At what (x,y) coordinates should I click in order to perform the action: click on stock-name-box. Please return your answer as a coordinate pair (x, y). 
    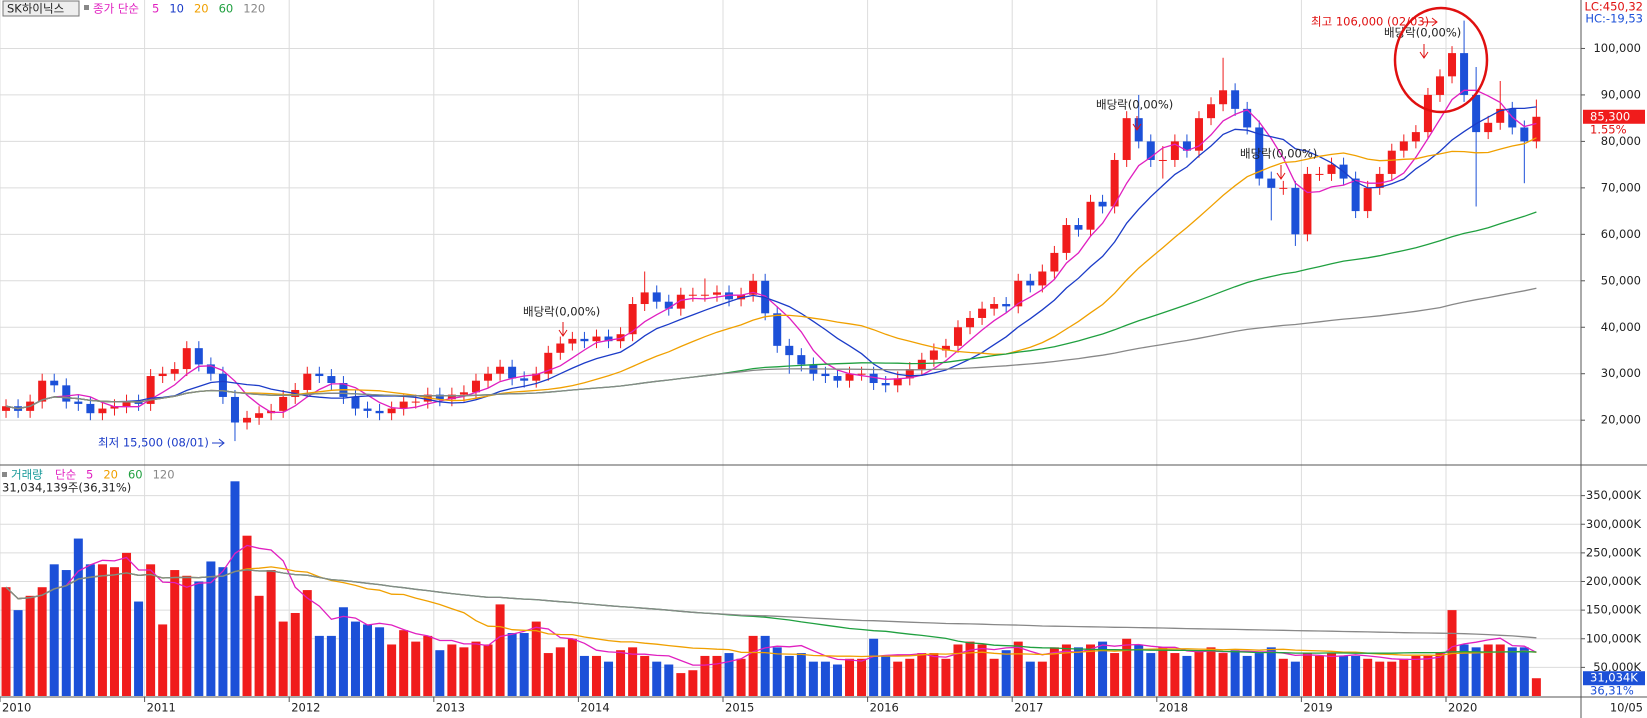
    Looking at the image, I should click on (41, 8).